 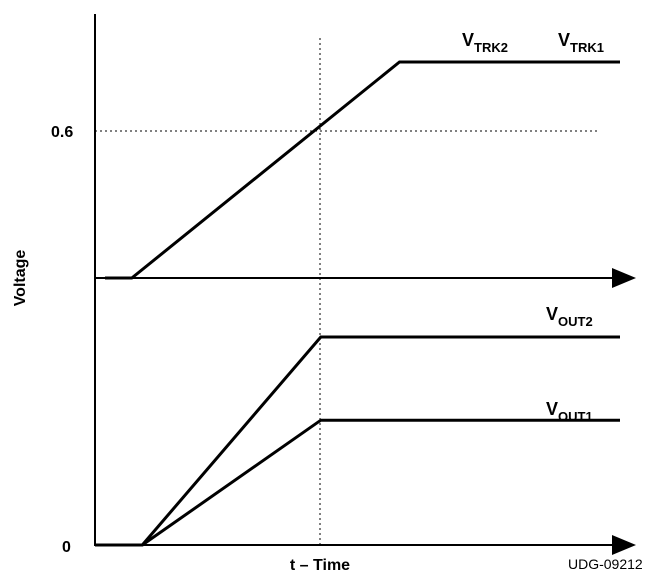 I want to click on y-tick-label-0.6: 0.6, so click(x=62, y=132).